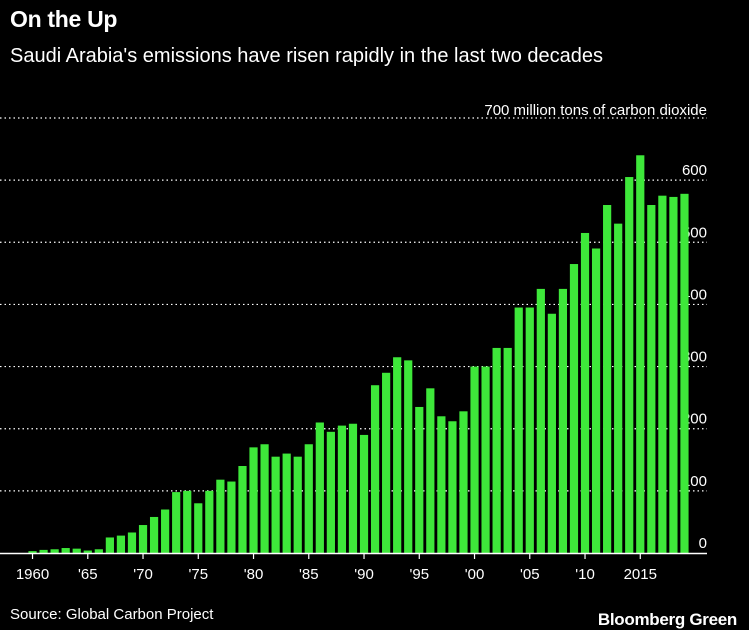 This screenshot has height=630, width=749. Describe the element at coordinates (485, 459) in the screenshot. I see `bar-2001` at that location.